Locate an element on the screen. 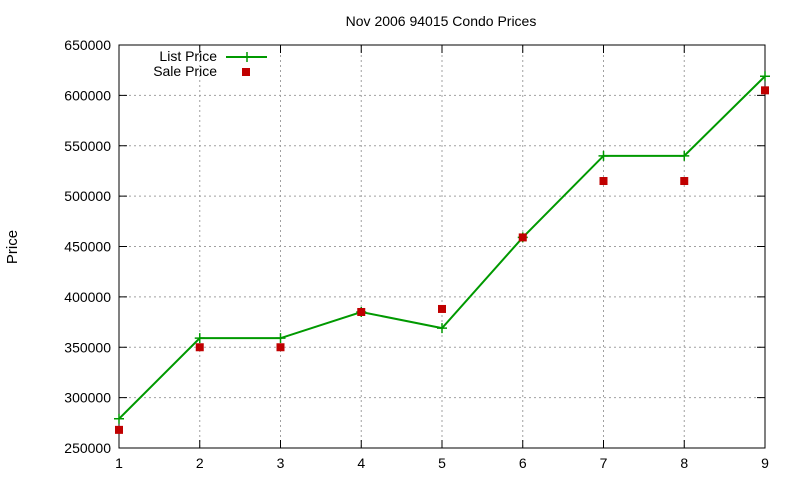 The image size is (800, 480). x-tick-label: 2 is located at coordinates (200, 463).